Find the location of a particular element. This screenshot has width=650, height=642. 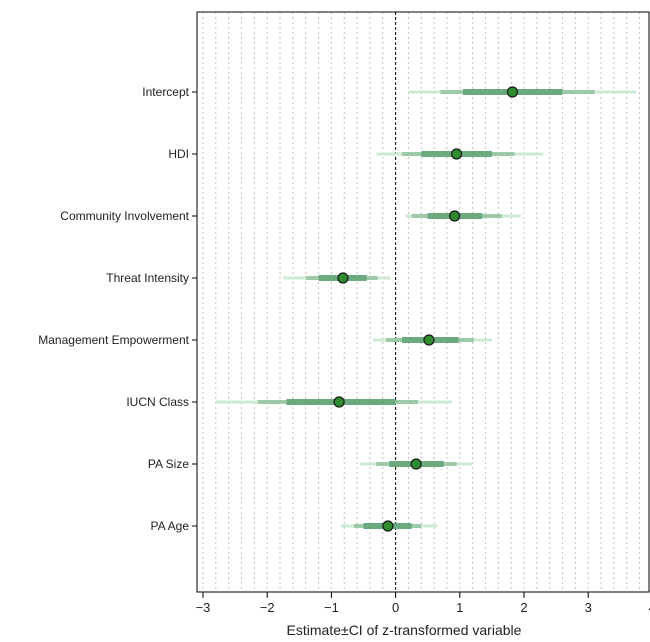

x-tick-label: 2 is located at coordinates (523, 607).